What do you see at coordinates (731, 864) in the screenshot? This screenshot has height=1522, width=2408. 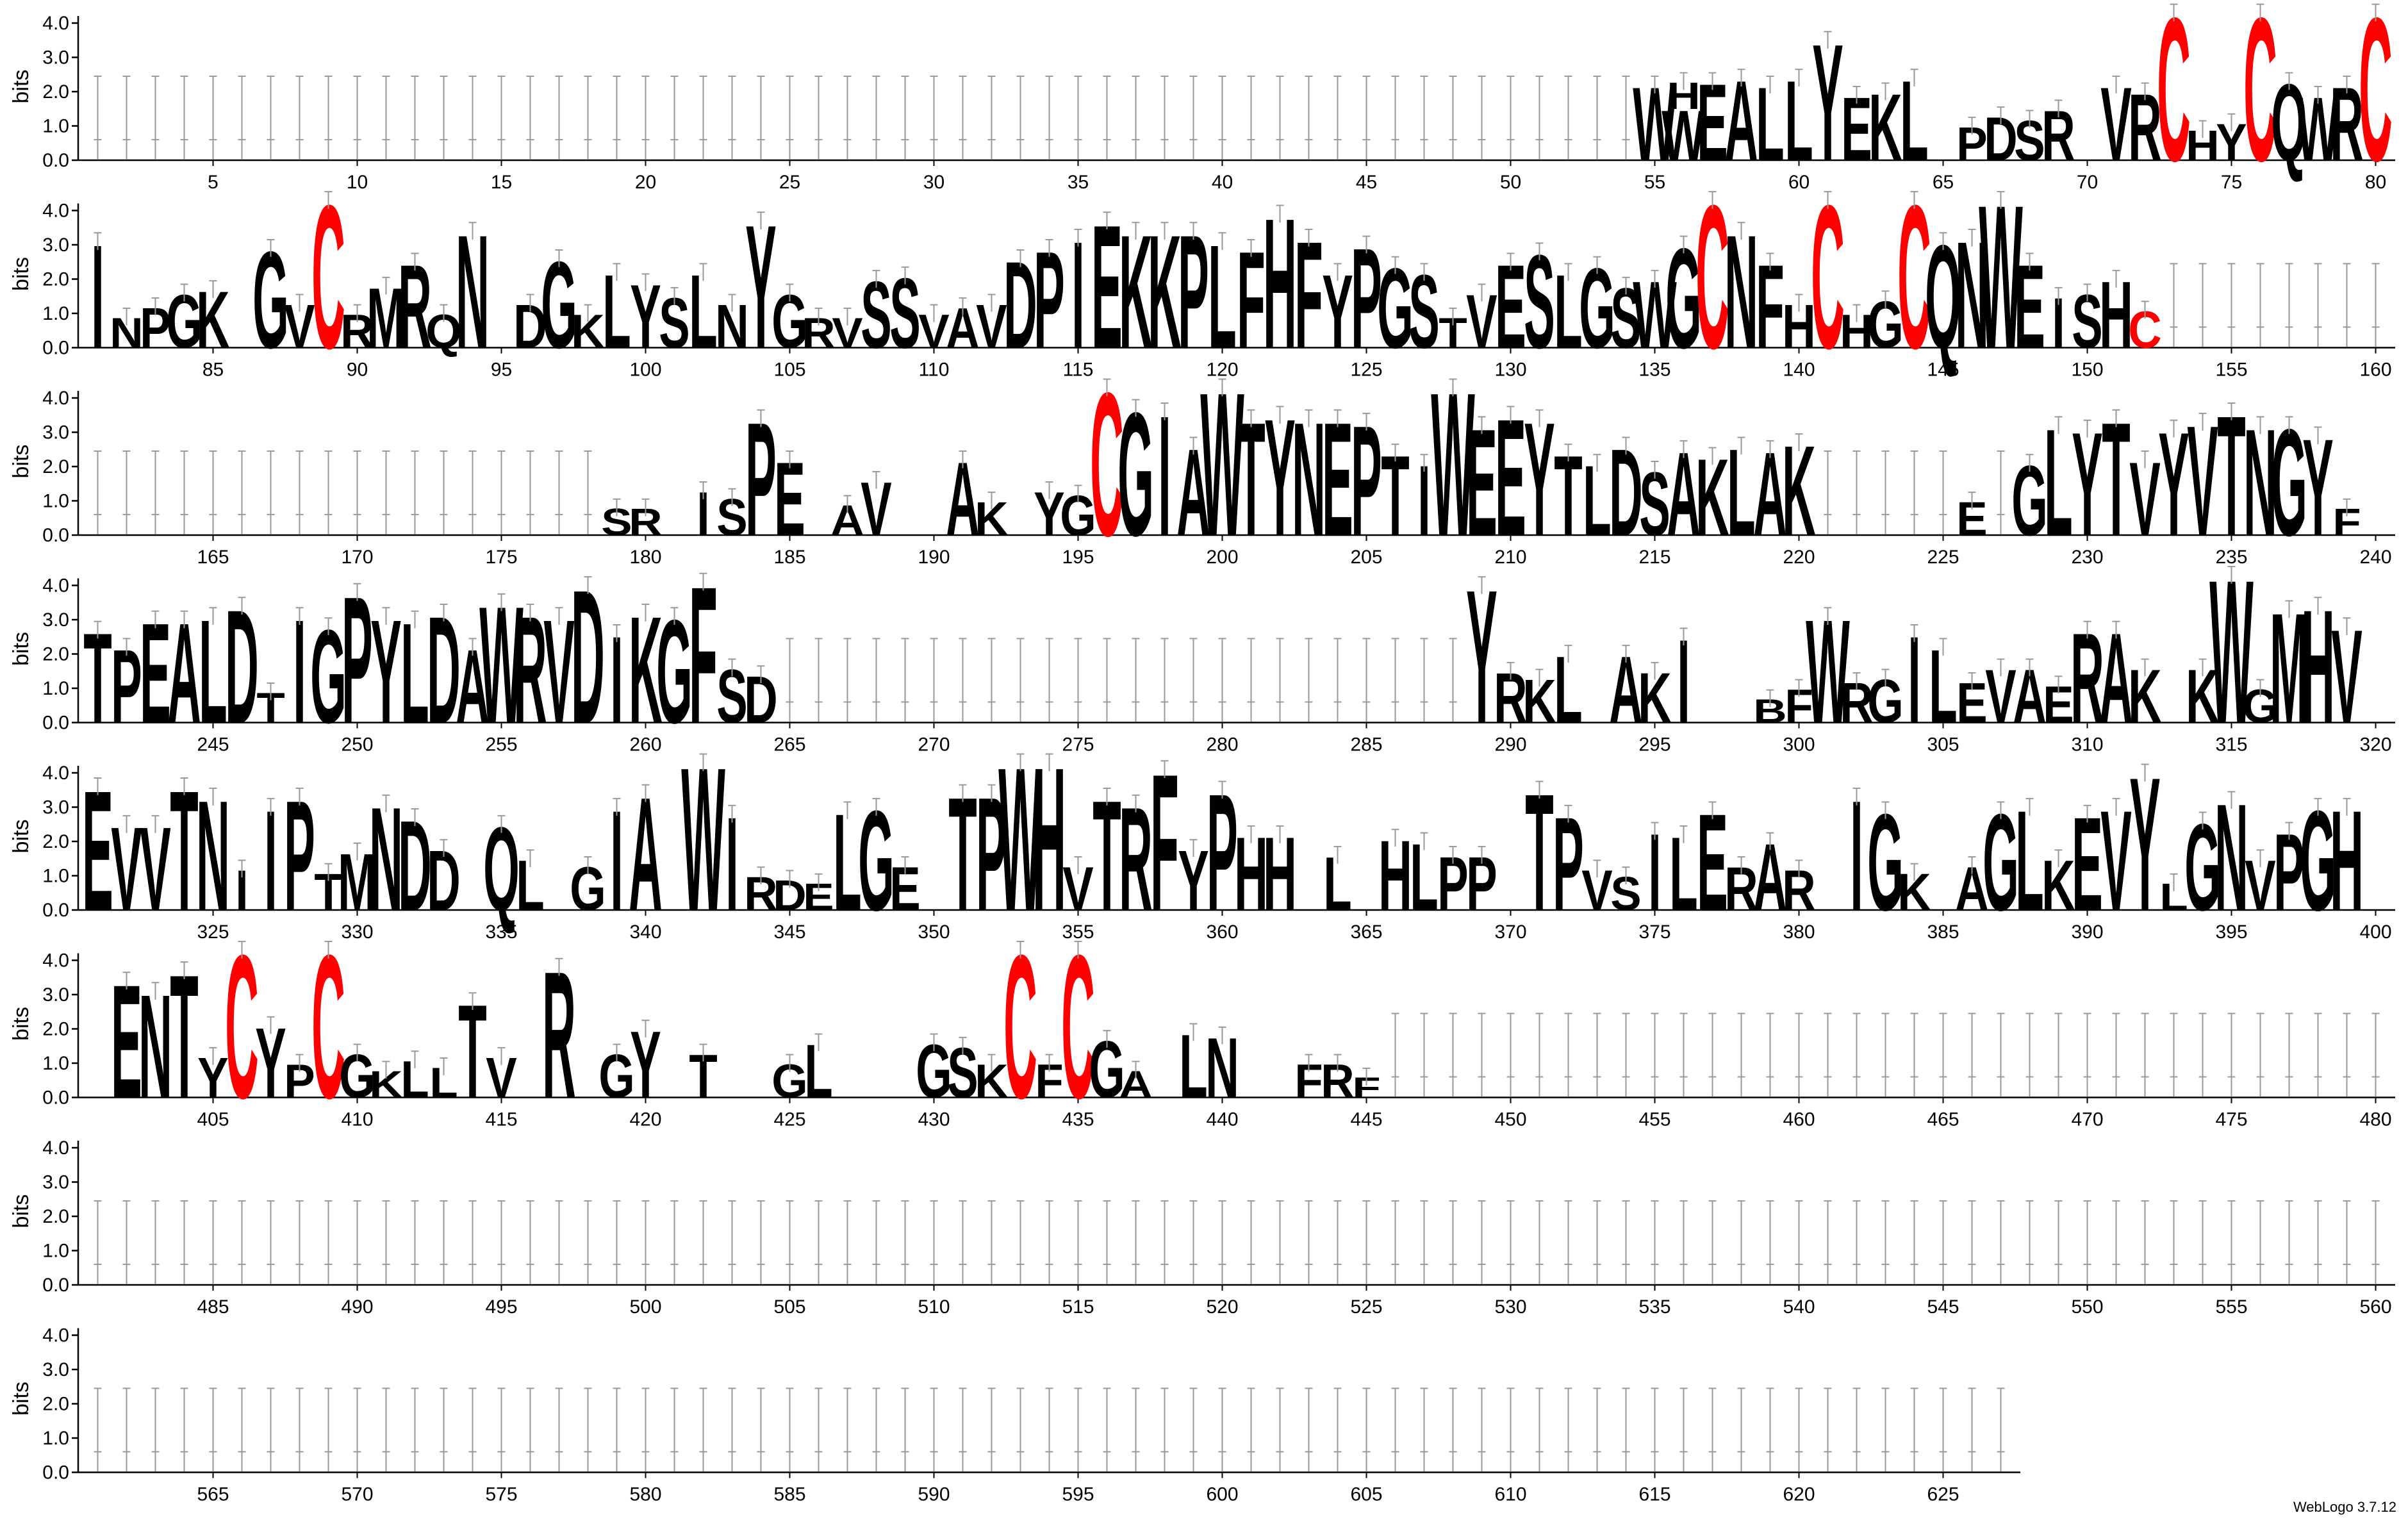 I see `logo-letter-343-I: I` at bounding box center [731, 864].